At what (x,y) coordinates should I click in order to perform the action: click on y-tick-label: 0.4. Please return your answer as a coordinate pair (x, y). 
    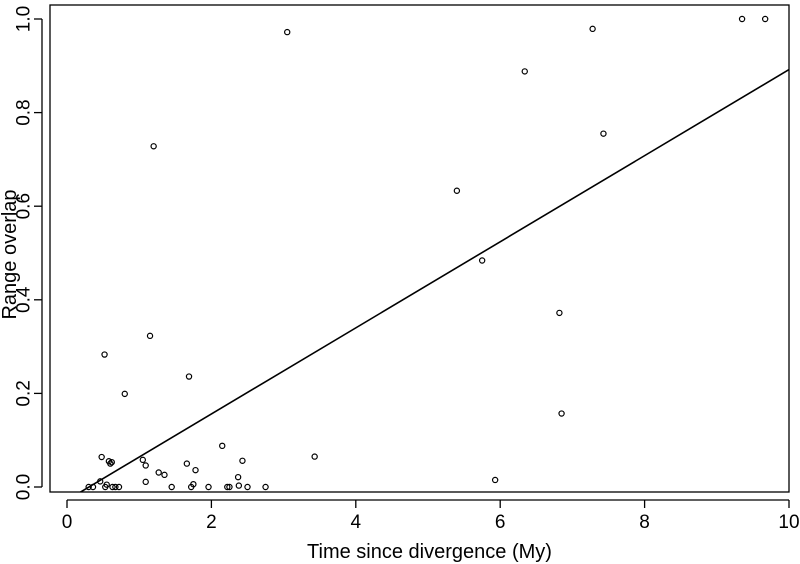
    Looking at the image, I should click on (24, 299).